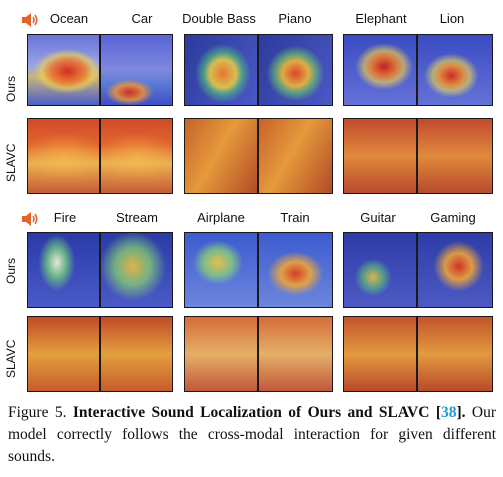  What do you see at coordinates (142, 18) in the screenshot?
I see `label-car: Car` at bounding box center [142, 18].